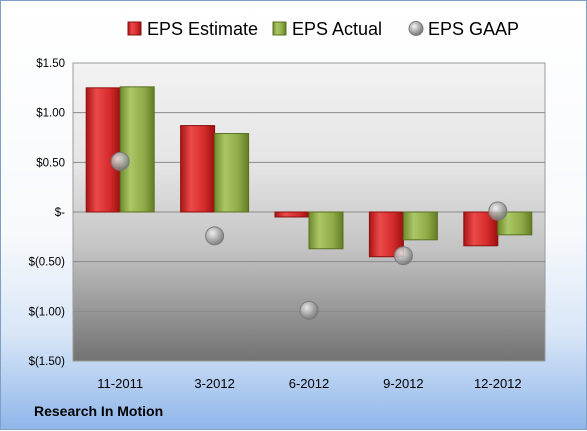 The image size is (587, 431). Describe the element at coordinates (47, 362) in the screenshot. I see `y-tick-label: $(1.50)` at that location.